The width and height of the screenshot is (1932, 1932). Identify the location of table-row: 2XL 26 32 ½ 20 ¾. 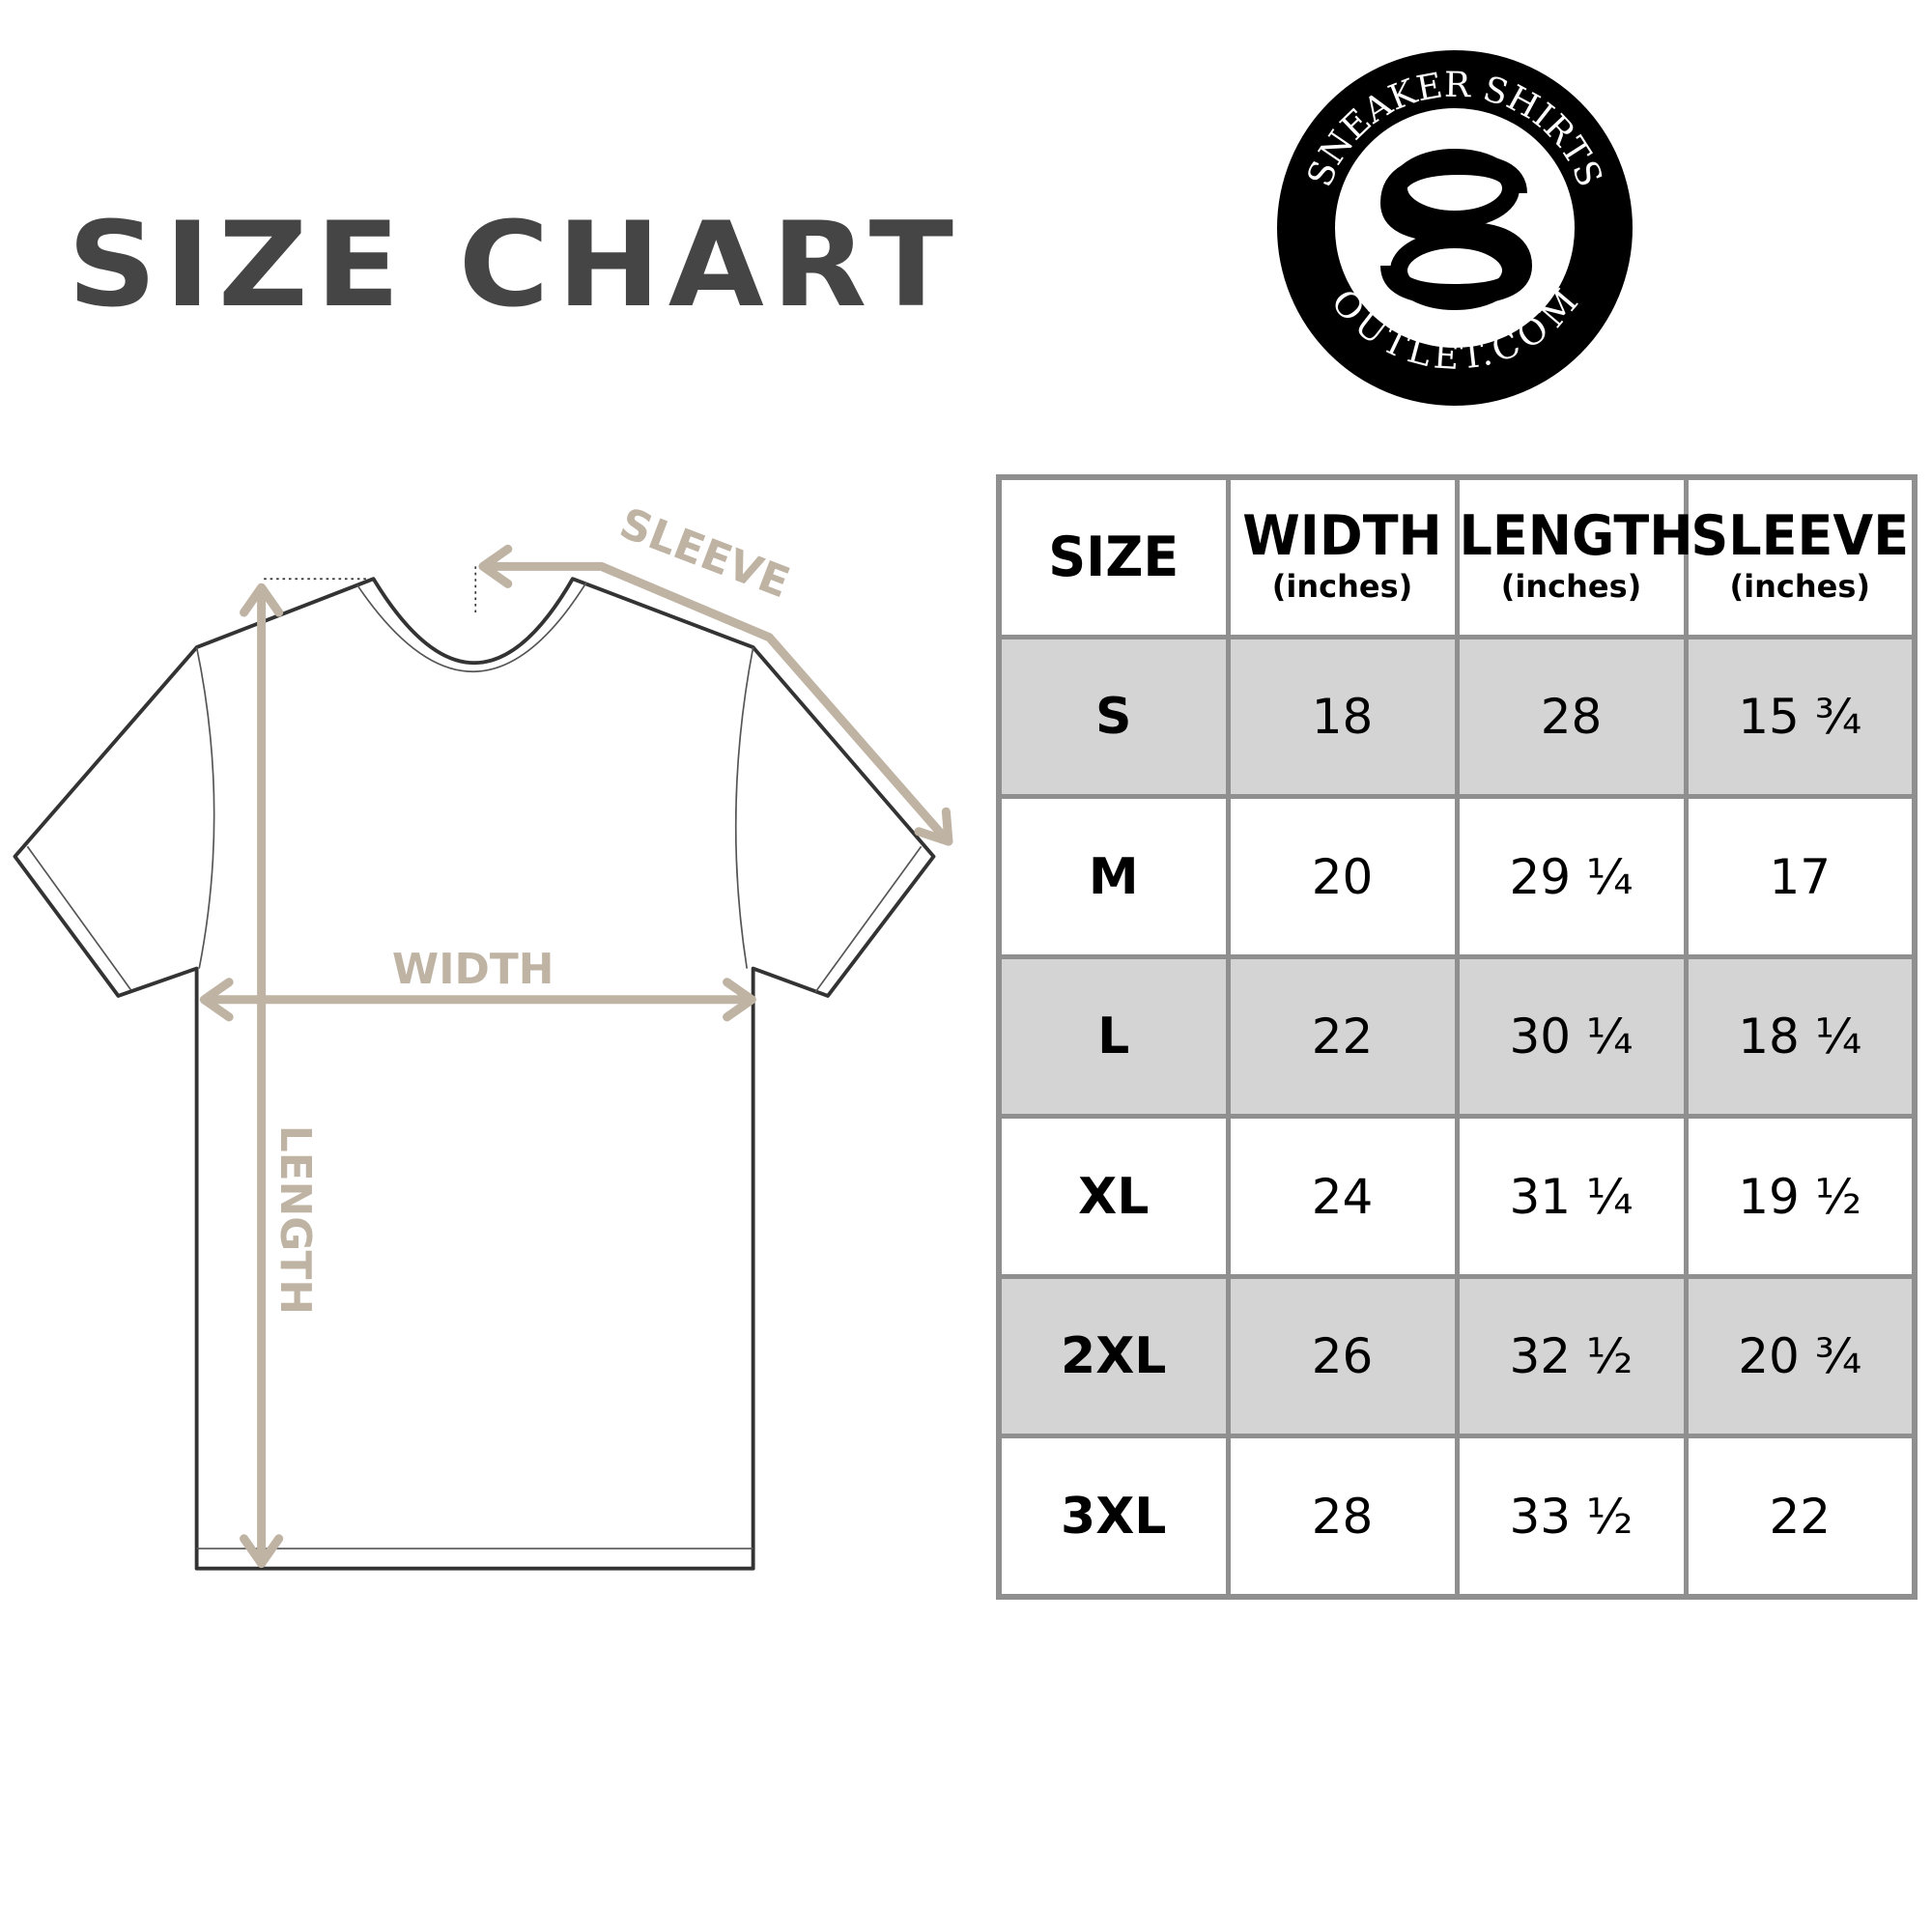
(1457, 1356).